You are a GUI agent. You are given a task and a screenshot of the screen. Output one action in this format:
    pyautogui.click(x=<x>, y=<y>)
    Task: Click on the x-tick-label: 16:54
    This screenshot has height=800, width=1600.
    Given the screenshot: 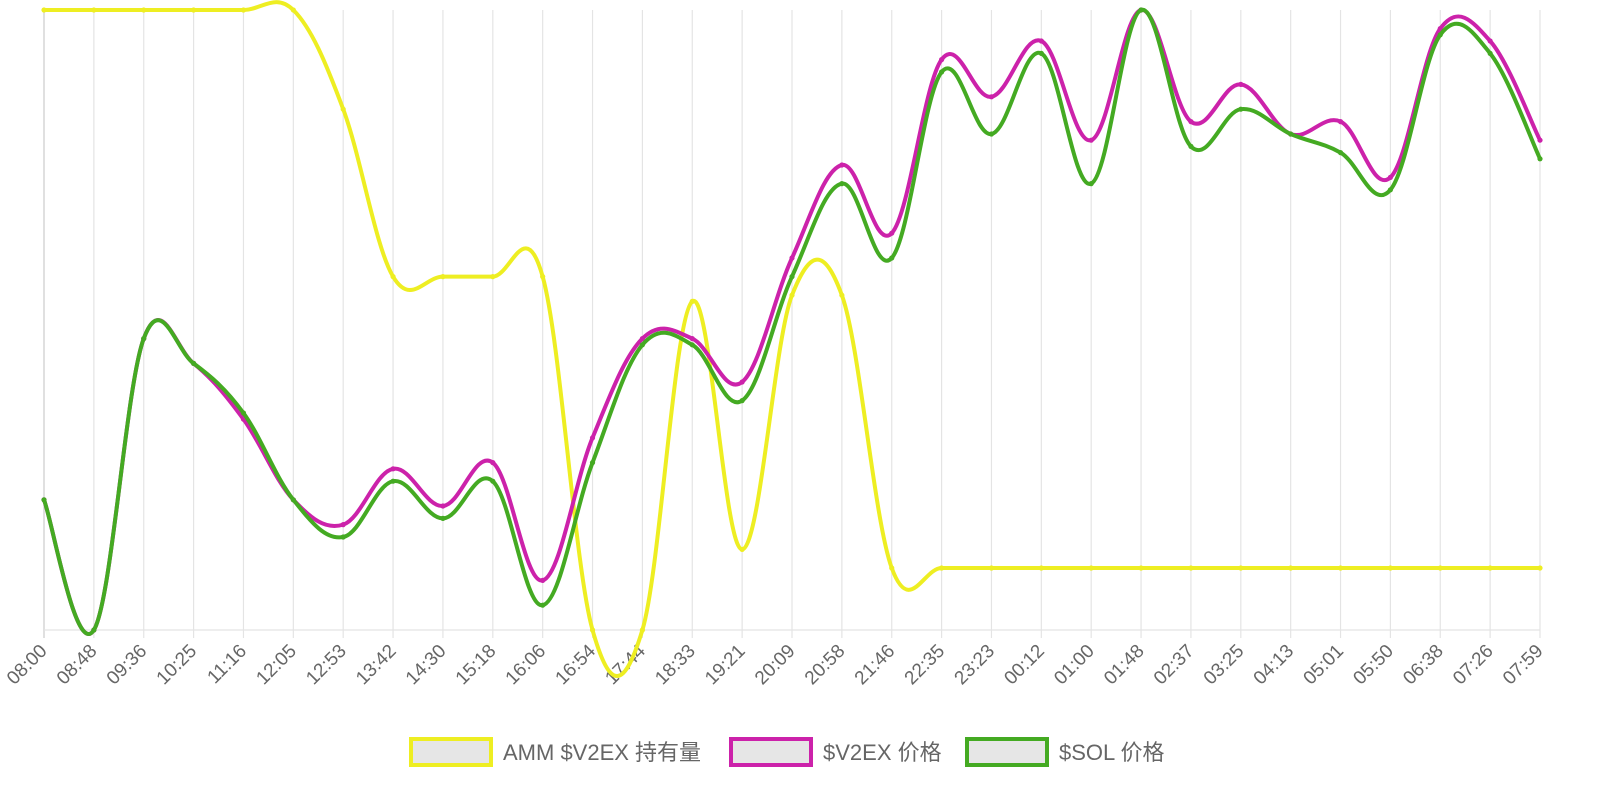 What is the action you would take?
    pyautogui.click(x=576, y=664)
    